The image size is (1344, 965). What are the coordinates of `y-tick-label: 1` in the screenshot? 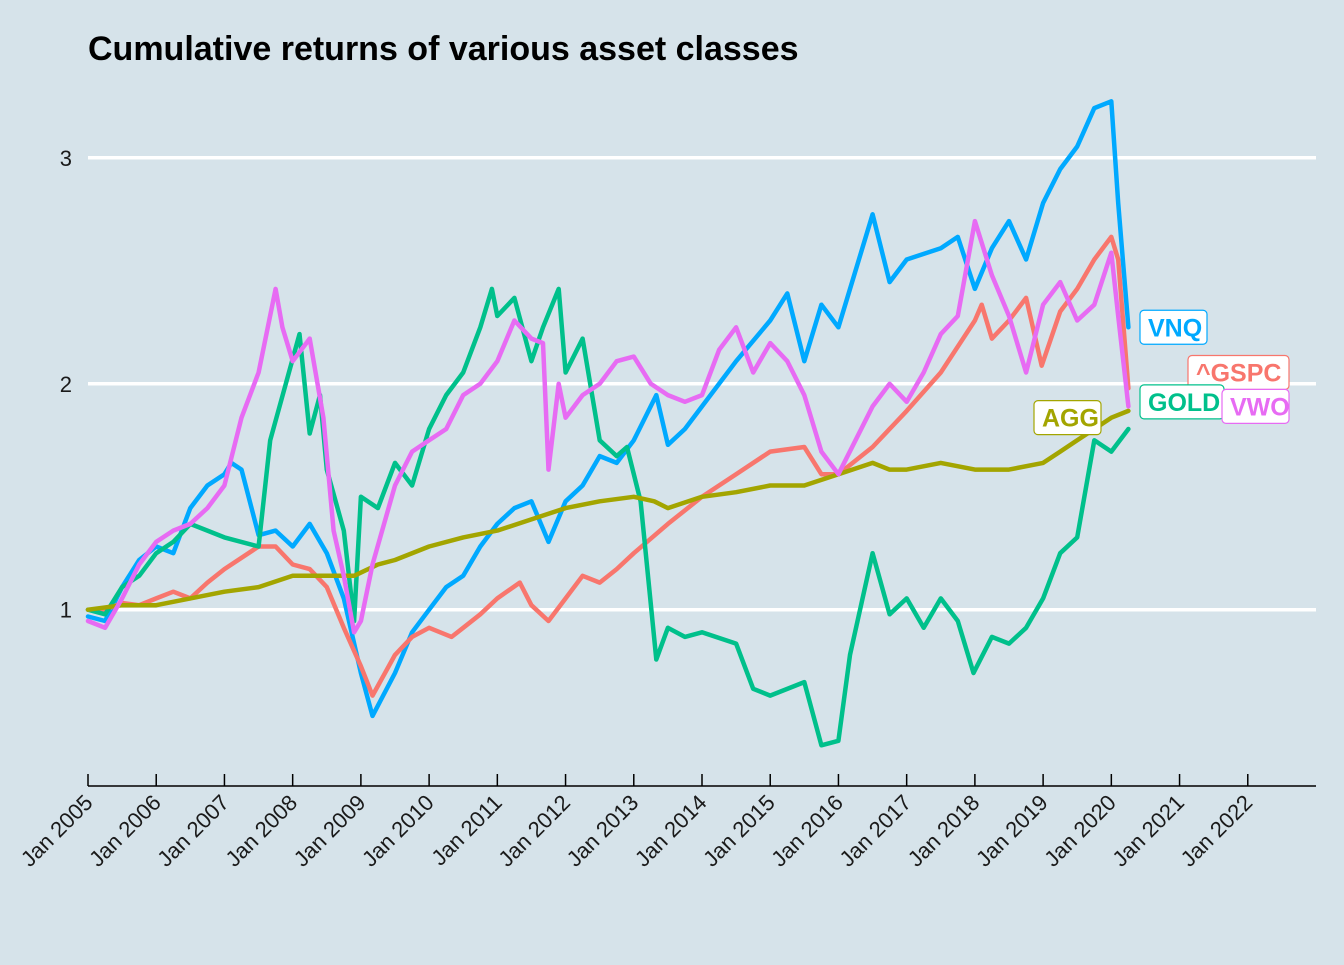 It's located at (66, 610).